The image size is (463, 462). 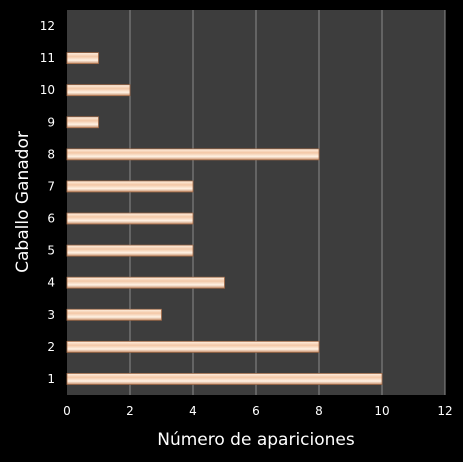 I want to click on x-tick-labels: 0 2 4 6 8 10 12, so click(x=257, y=411).